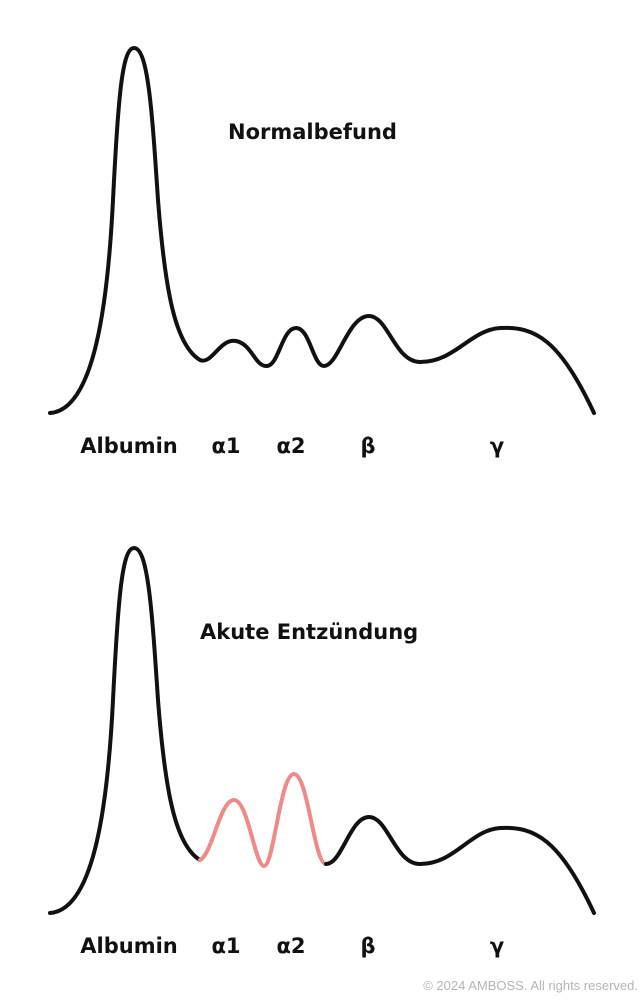  I want to click on copyright-notice: © 2024 AMBOSS. All rights reserved., so click(530, 985).